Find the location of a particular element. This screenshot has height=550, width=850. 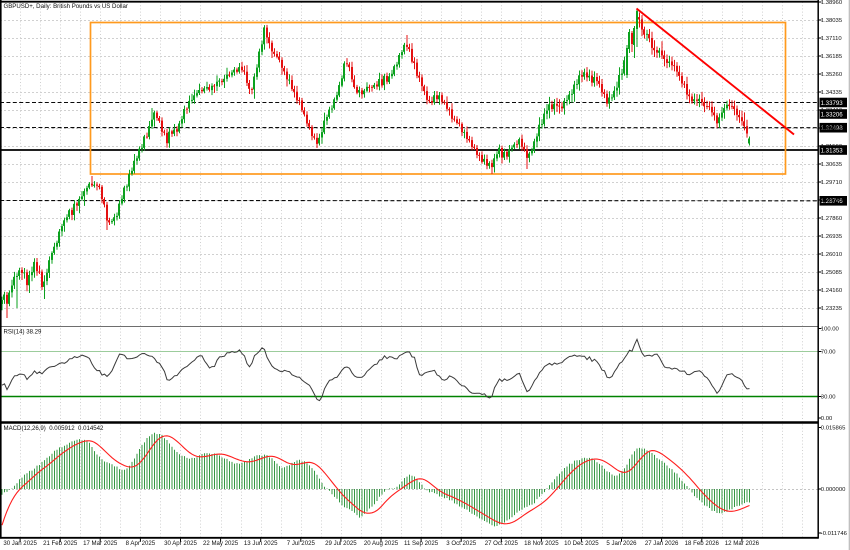

svg-text: 1.33206 is located at coordinates (832, 114).